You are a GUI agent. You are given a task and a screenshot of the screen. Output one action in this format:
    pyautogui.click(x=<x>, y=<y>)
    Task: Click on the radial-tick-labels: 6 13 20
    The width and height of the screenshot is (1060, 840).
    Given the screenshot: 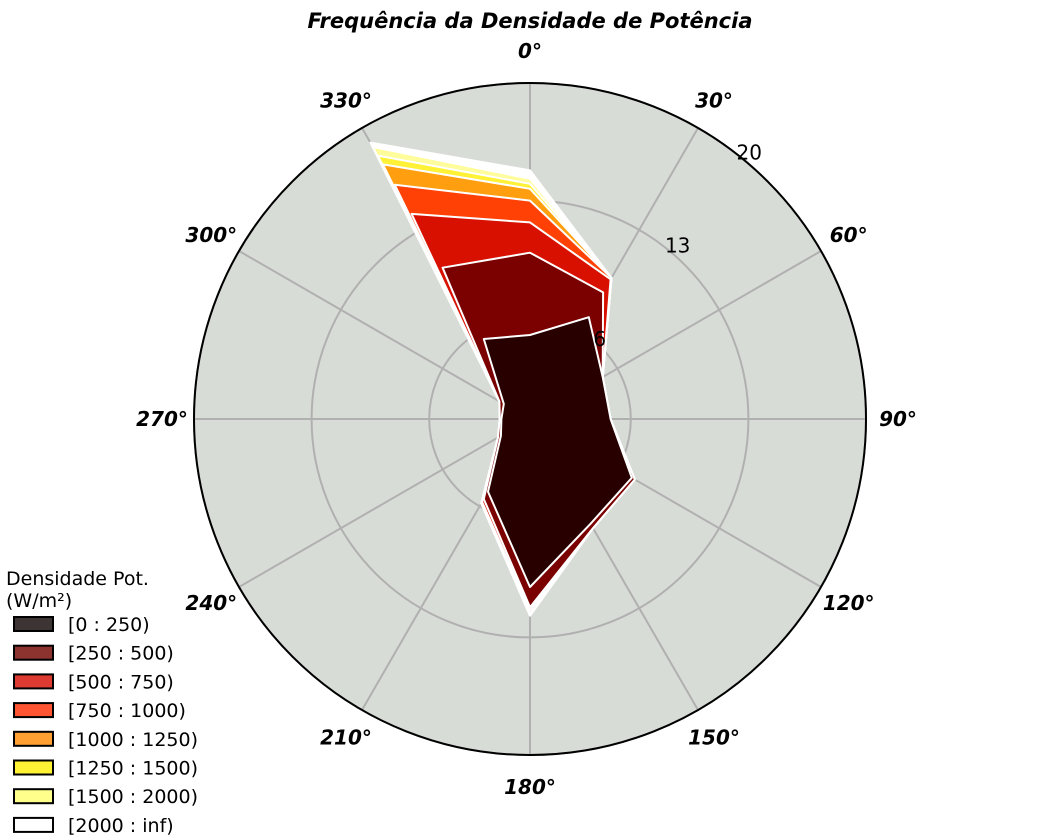 What is the action you would take?
    pyautogui.click(x=677, y=245)
    